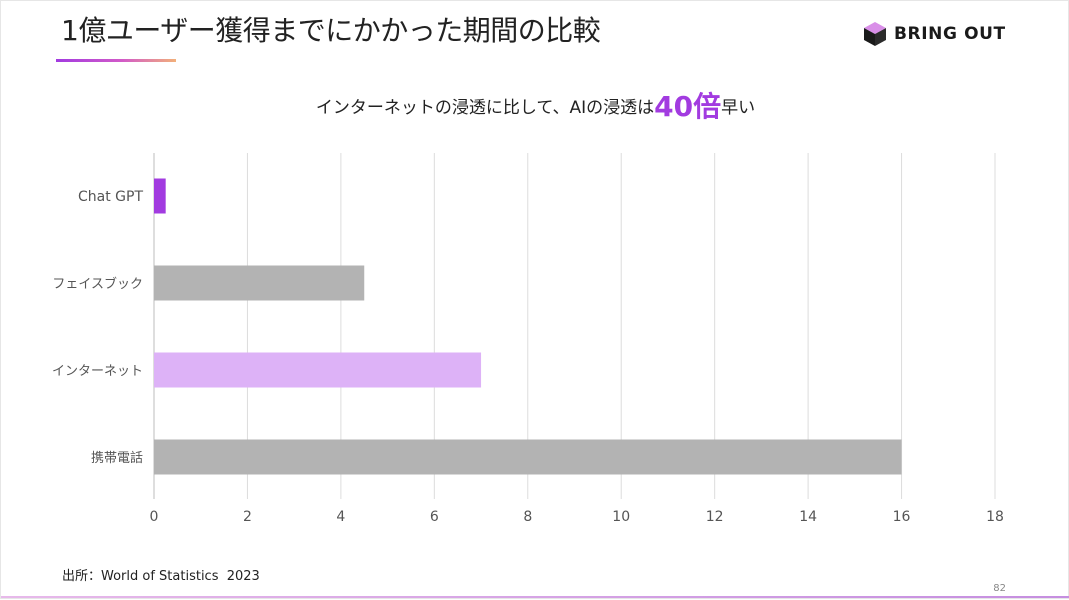 The width and height of the screenshot is (1069, 600). I want to click on chart-subtitle: インターネットの浸透に比して、AIの浸透は40倍早い, so click(535, 107).